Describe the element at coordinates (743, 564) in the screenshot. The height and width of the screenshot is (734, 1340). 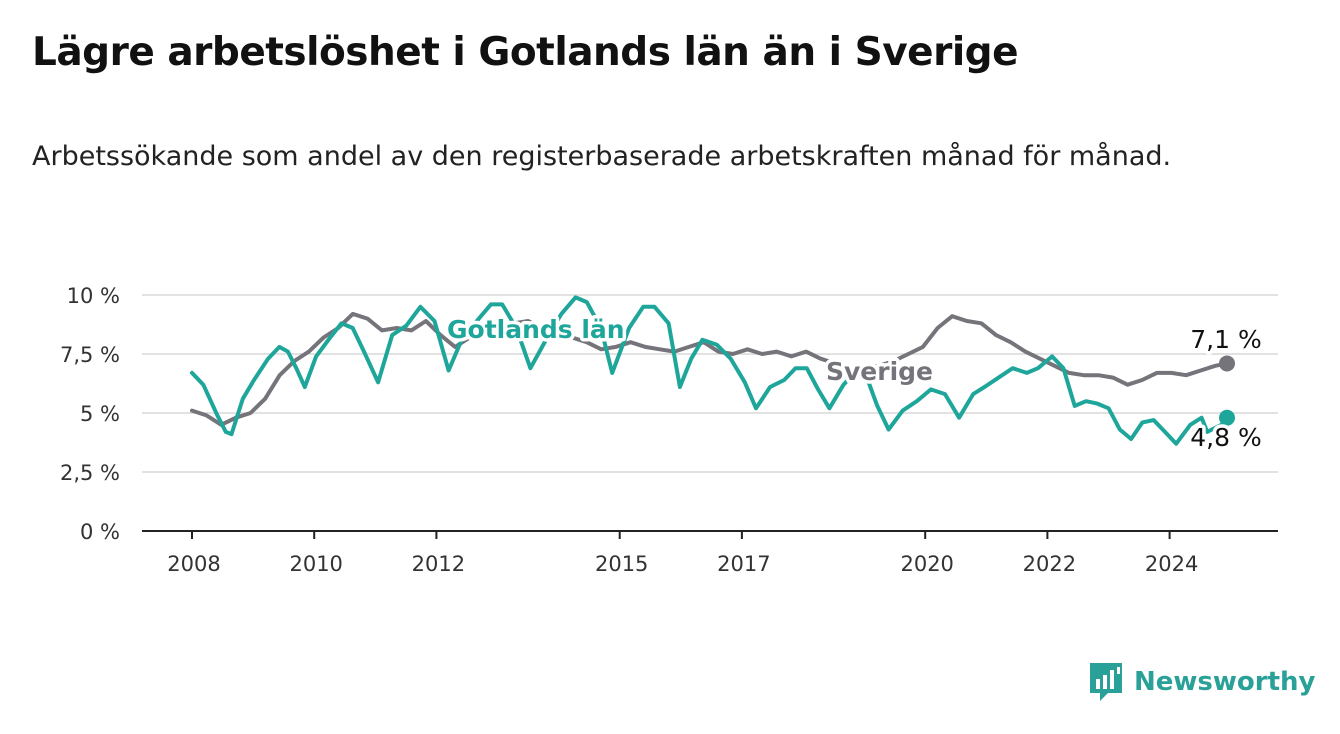
I see `x-tick-label: 2017` at that location.